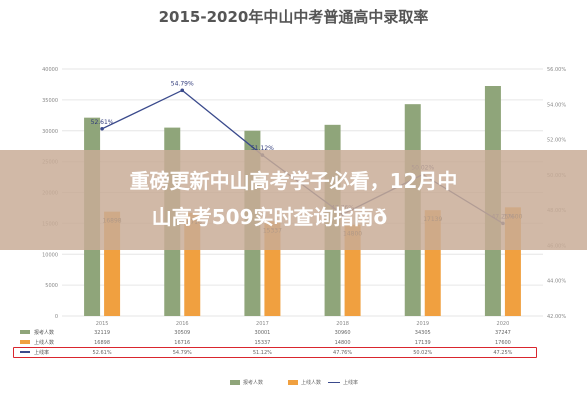 Image resolution: width=587 pixels, height=400 pixels. What do you see at coordinates (50, 132) in the screenshot?
I see `y-left-tick-label: 30000` at bounding box center [50, 132].